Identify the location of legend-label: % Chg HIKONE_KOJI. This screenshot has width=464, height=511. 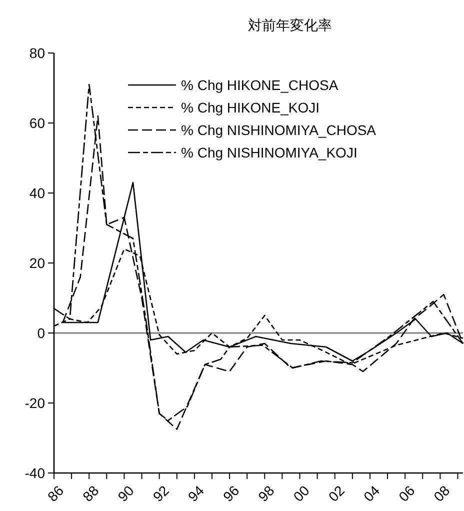
(250, 108).